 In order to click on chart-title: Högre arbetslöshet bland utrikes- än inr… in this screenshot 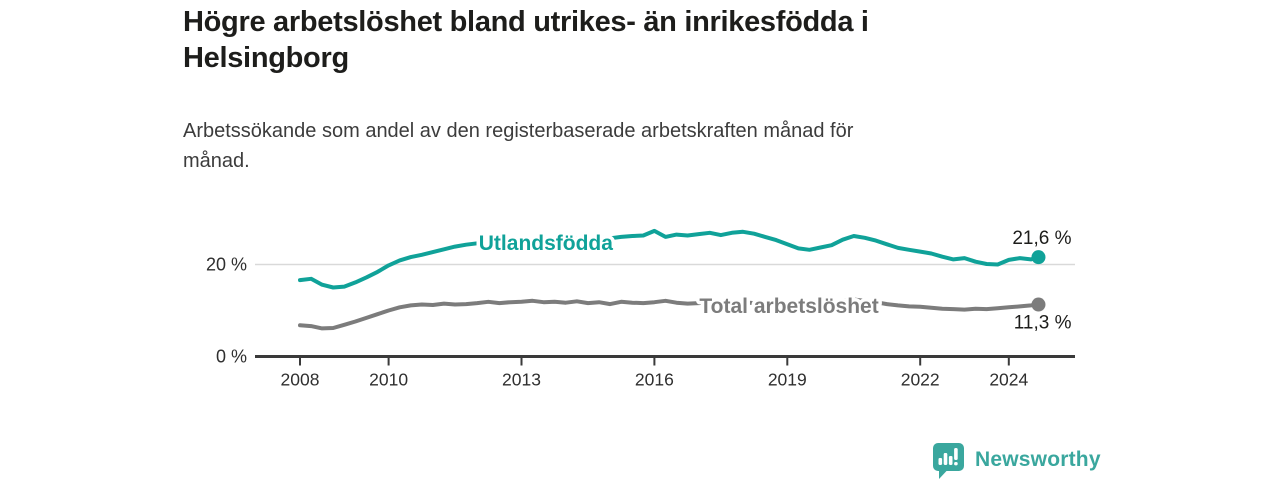, I will do `click(526, 40)`.